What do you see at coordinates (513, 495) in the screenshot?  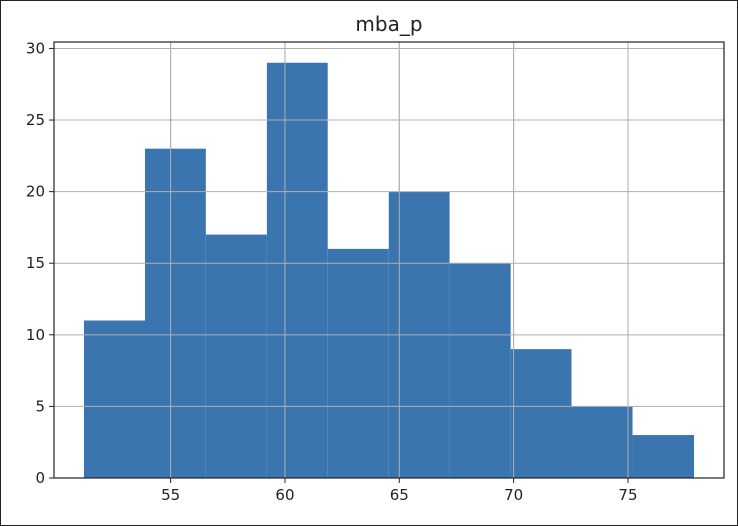 I see `x-tick-label: 70` at bounding box center [513, 495].